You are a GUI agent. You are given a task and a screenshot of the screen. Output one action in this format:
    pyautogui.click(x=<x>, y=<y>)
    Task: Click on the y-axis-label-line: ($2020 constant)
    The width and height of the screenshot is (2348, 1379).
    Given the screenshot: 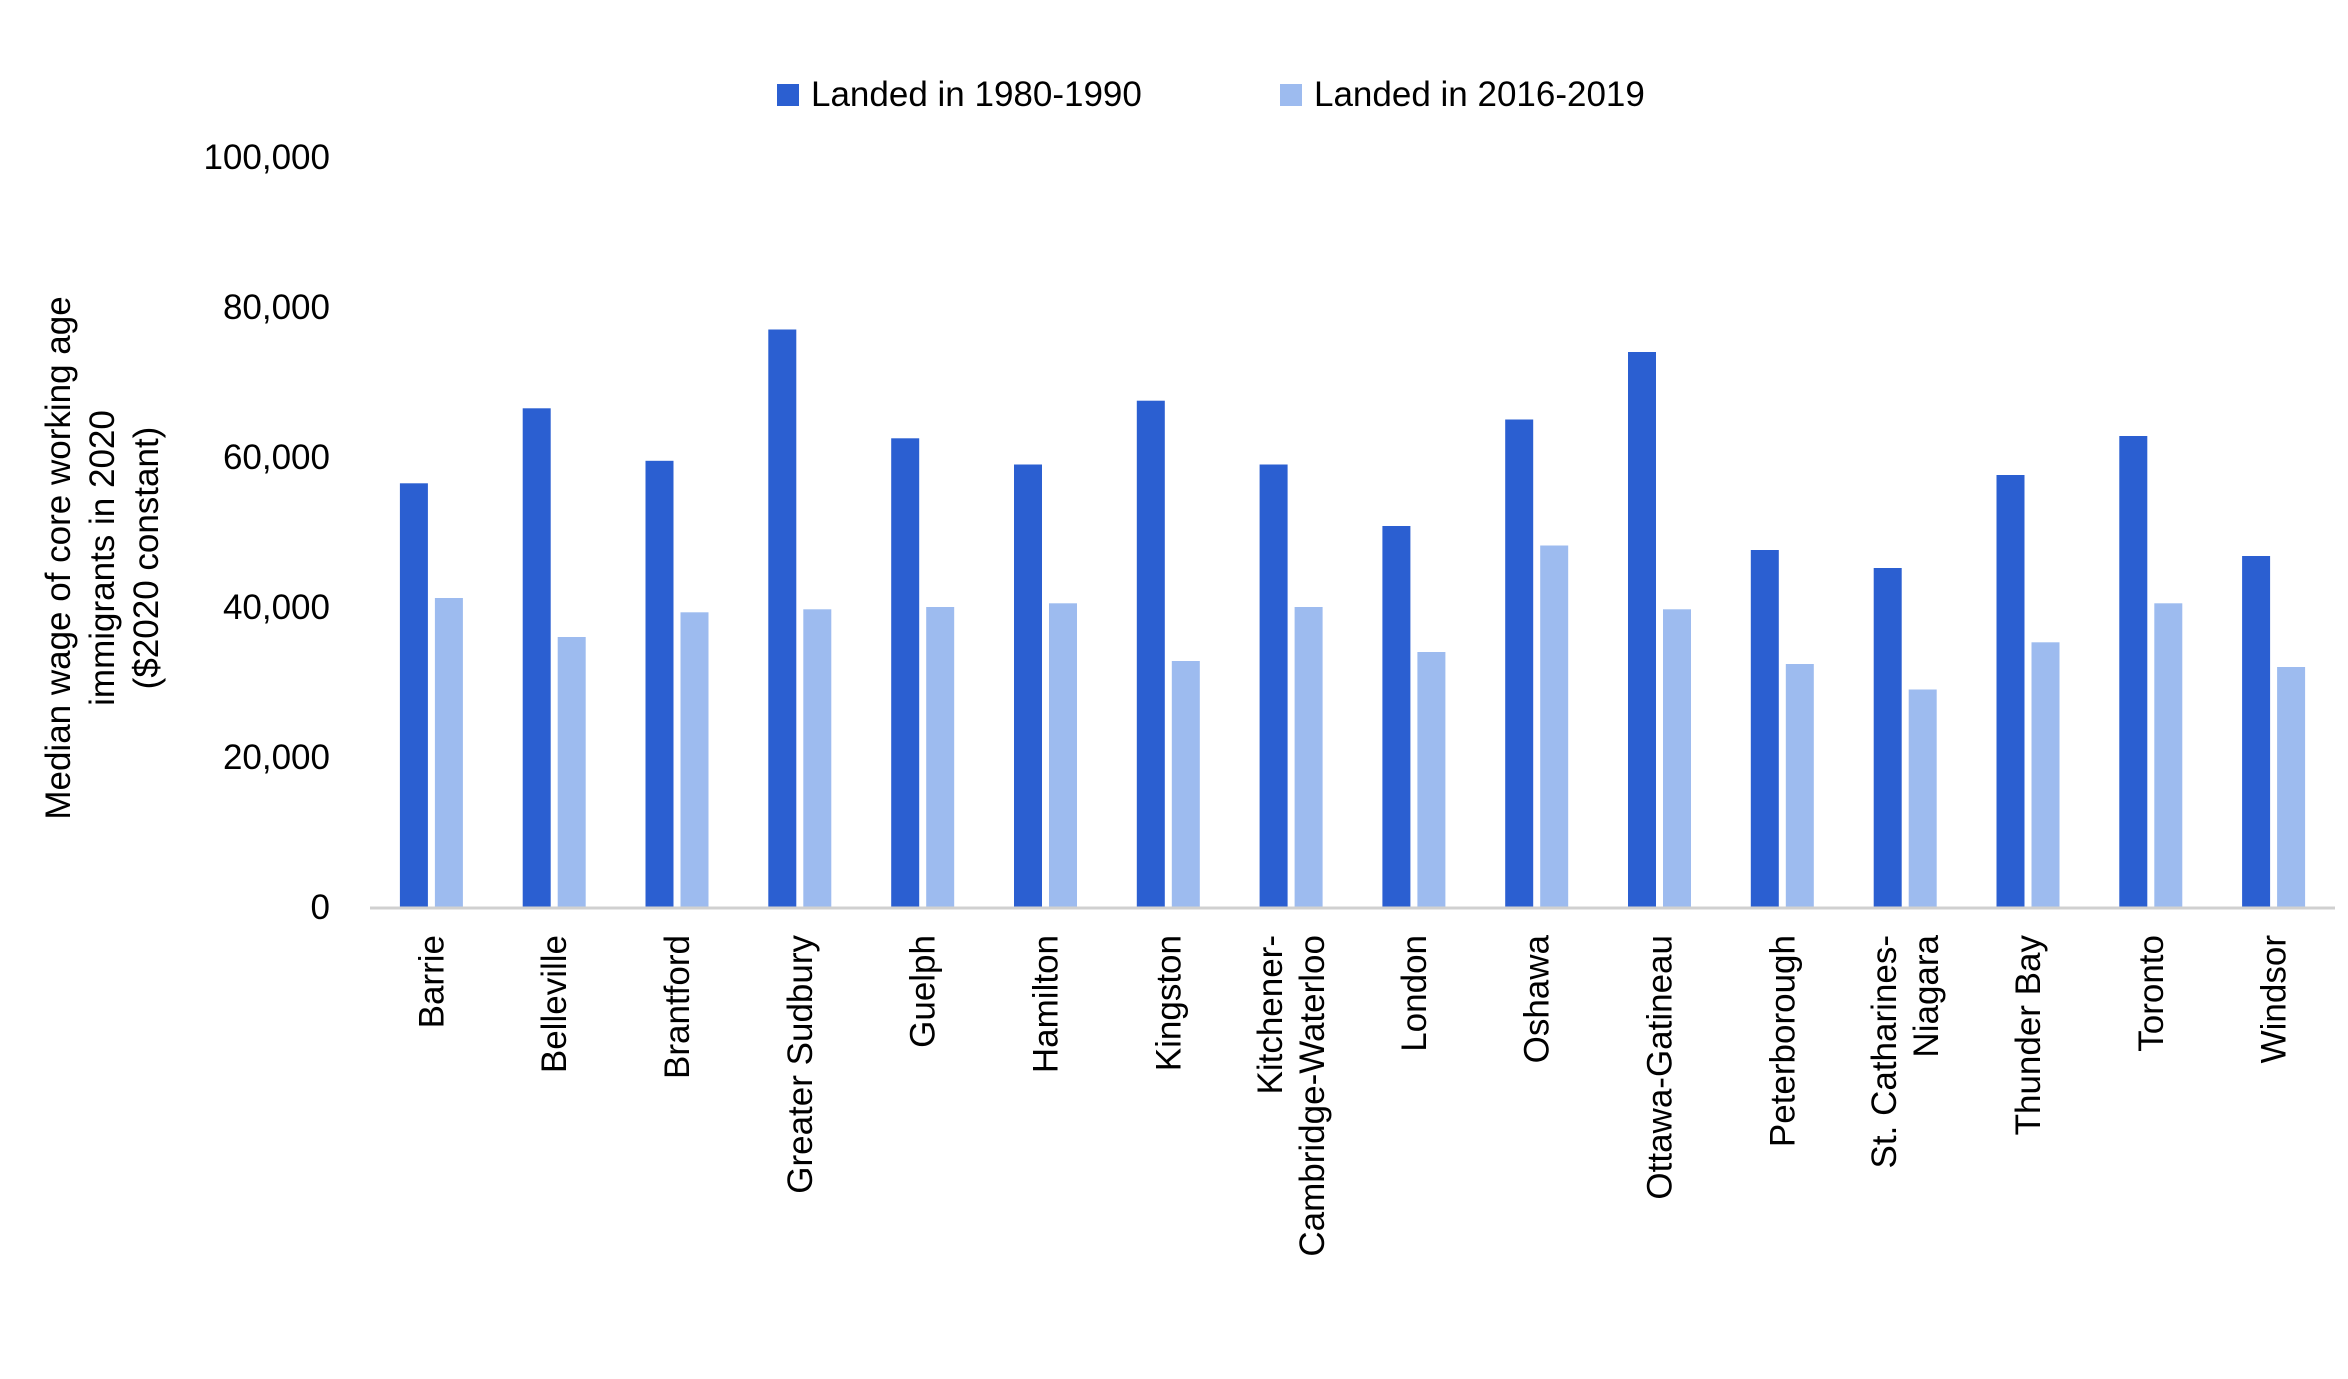 What is the action you would take?
    pyautogui.click(x=146, y=558)
    